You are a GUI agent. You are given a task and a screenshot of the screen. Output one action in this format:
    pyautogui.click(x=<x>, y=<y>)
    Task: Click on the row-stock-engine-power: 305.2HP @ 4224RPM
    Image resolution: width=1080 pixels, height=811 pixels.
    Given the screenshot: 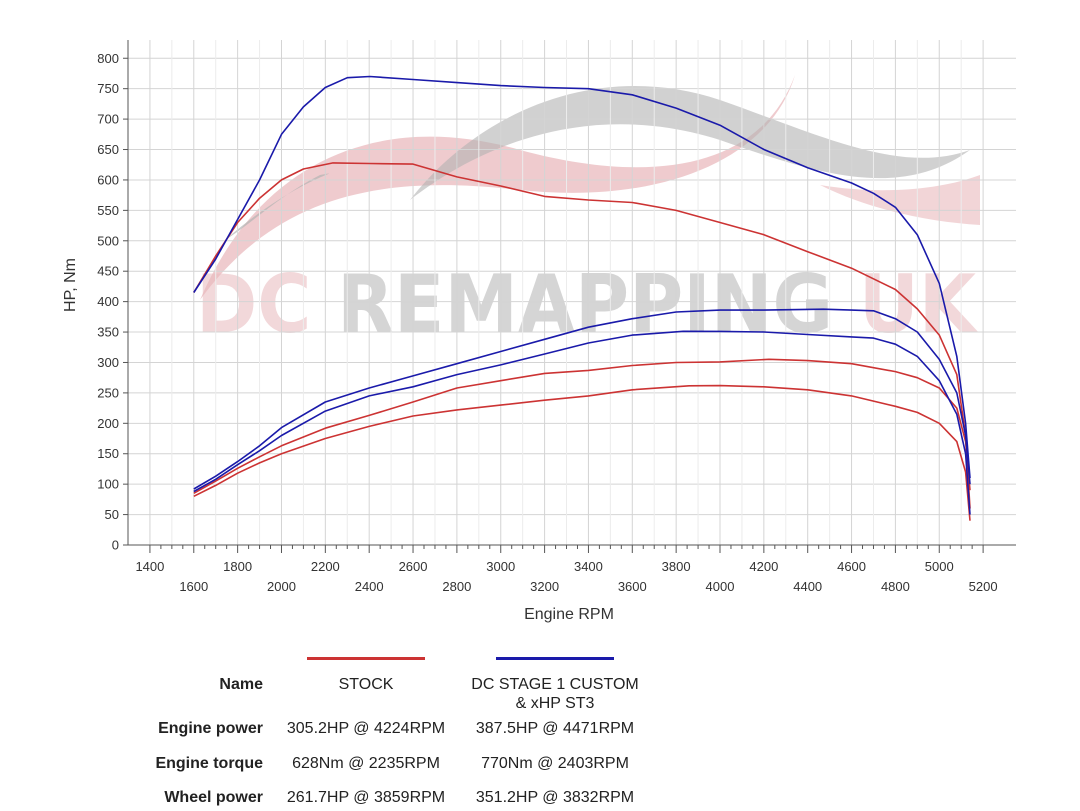 What is the action you would take?
    pyautogui.click(x=366, y=728)
    